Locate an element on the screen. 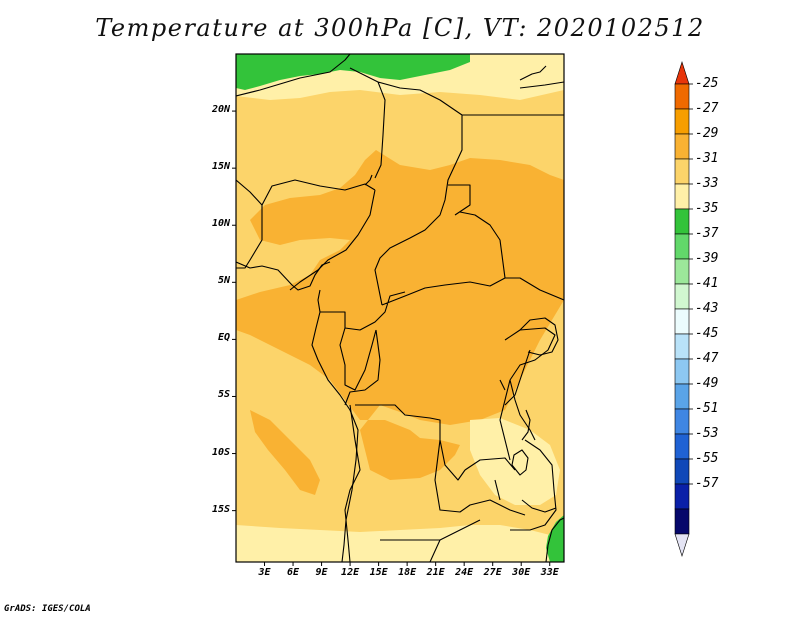 Image resolution: width=800 pixels, height=618 pixels. colorbar-tick-label: -39 is located at coordinates (707, 258).